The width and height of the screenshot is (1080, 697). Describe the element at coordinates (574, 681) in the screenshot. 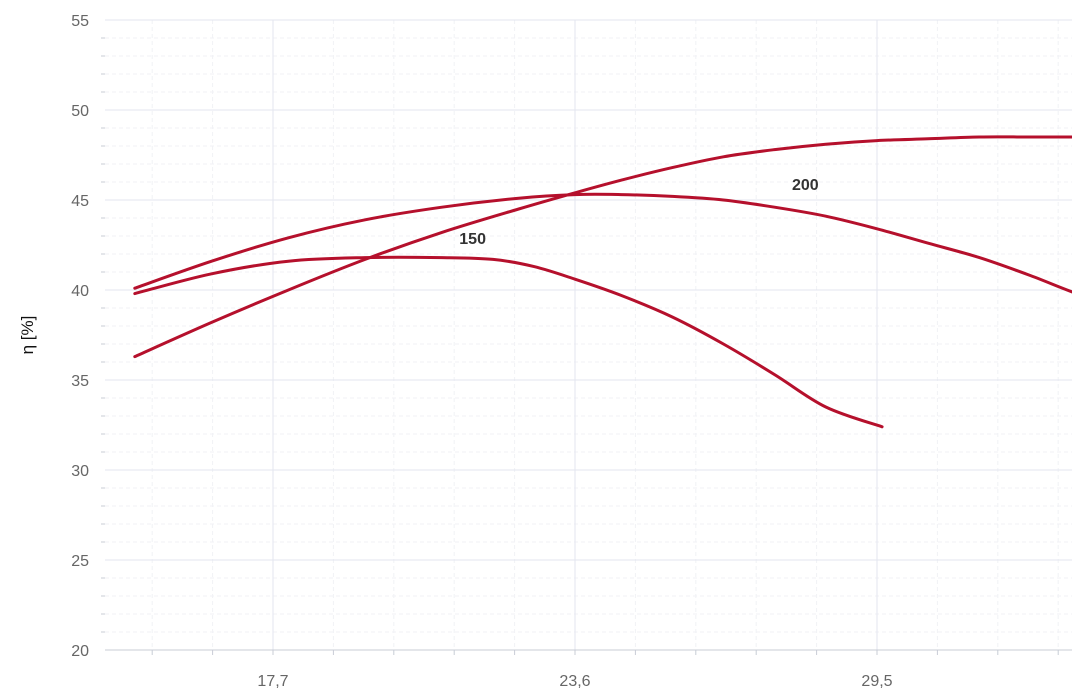

I see `x-tick-label: 23,6` at that location.